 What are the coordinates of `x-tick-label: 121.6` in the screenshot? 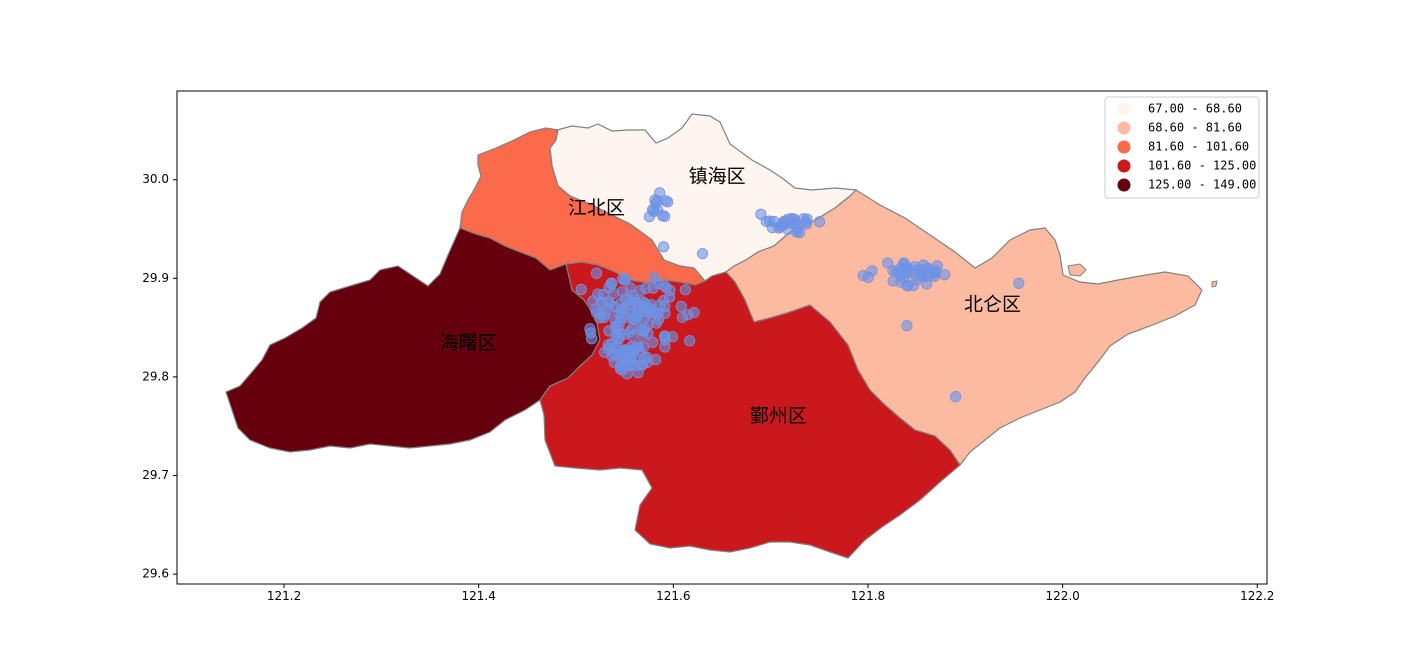 It's located at (673, 596).